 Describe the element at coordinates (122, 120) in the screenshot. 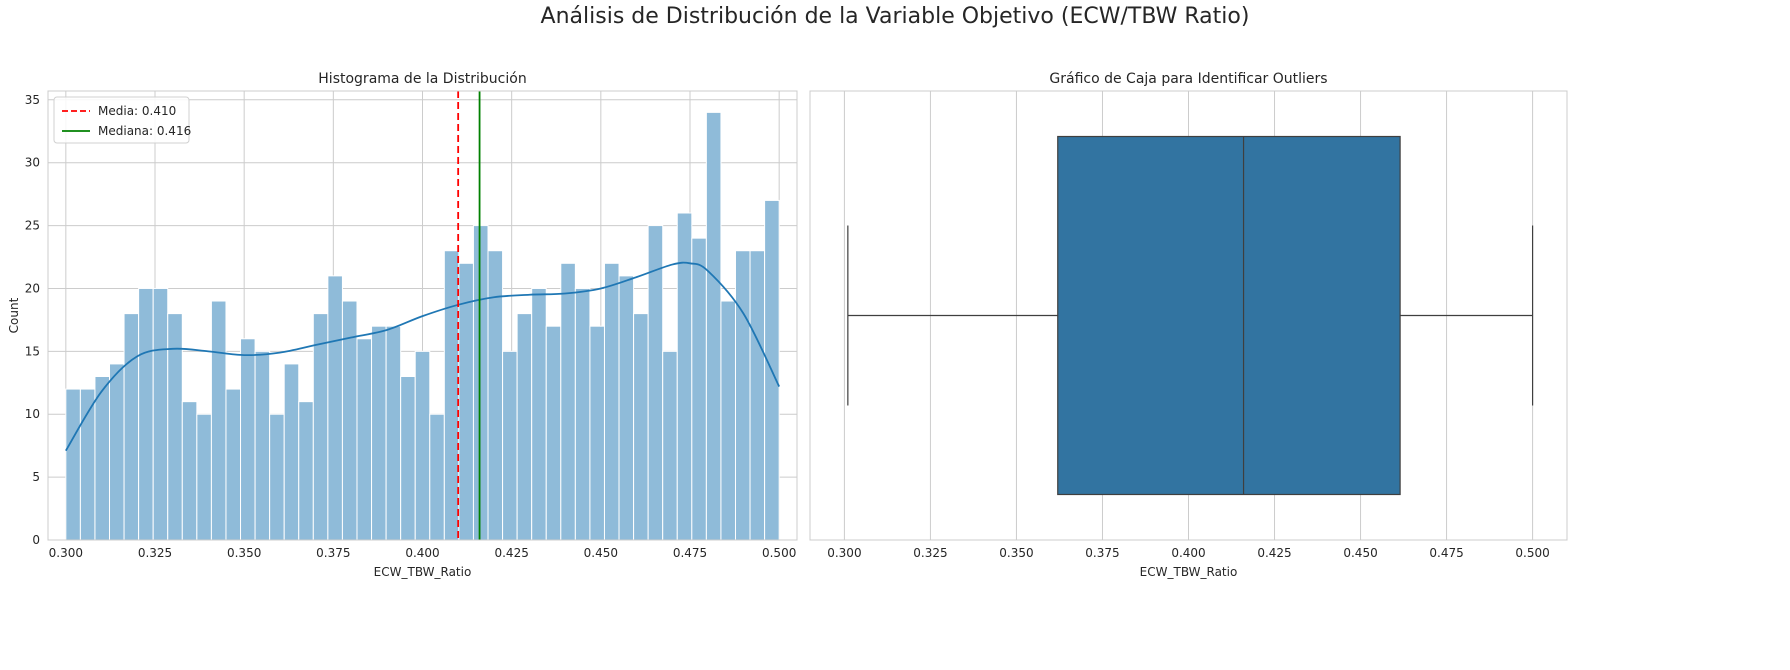

I see `legend: Media: 0.410 Mediana: 0.416` at that location.